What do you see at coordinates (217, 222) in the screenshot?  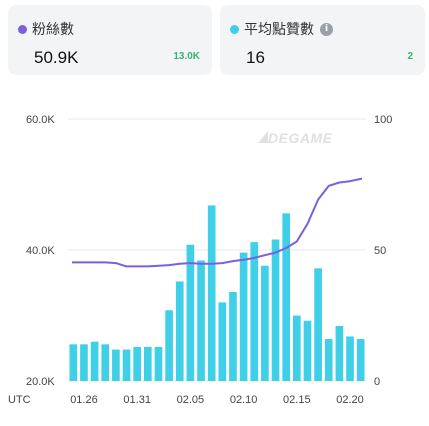 I see `followers-line` at bounding box center [217, 222].